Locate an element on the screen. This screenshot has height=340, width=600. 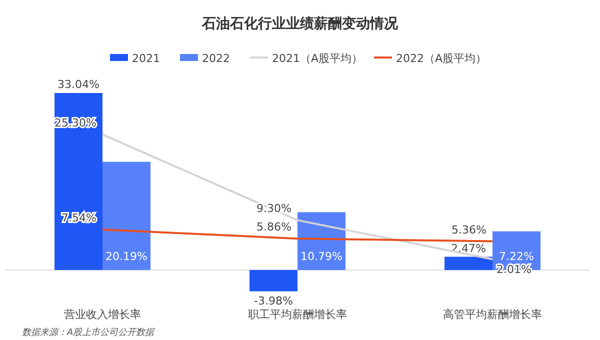
data-label: -3.98% is located at coordinates (273, 301).